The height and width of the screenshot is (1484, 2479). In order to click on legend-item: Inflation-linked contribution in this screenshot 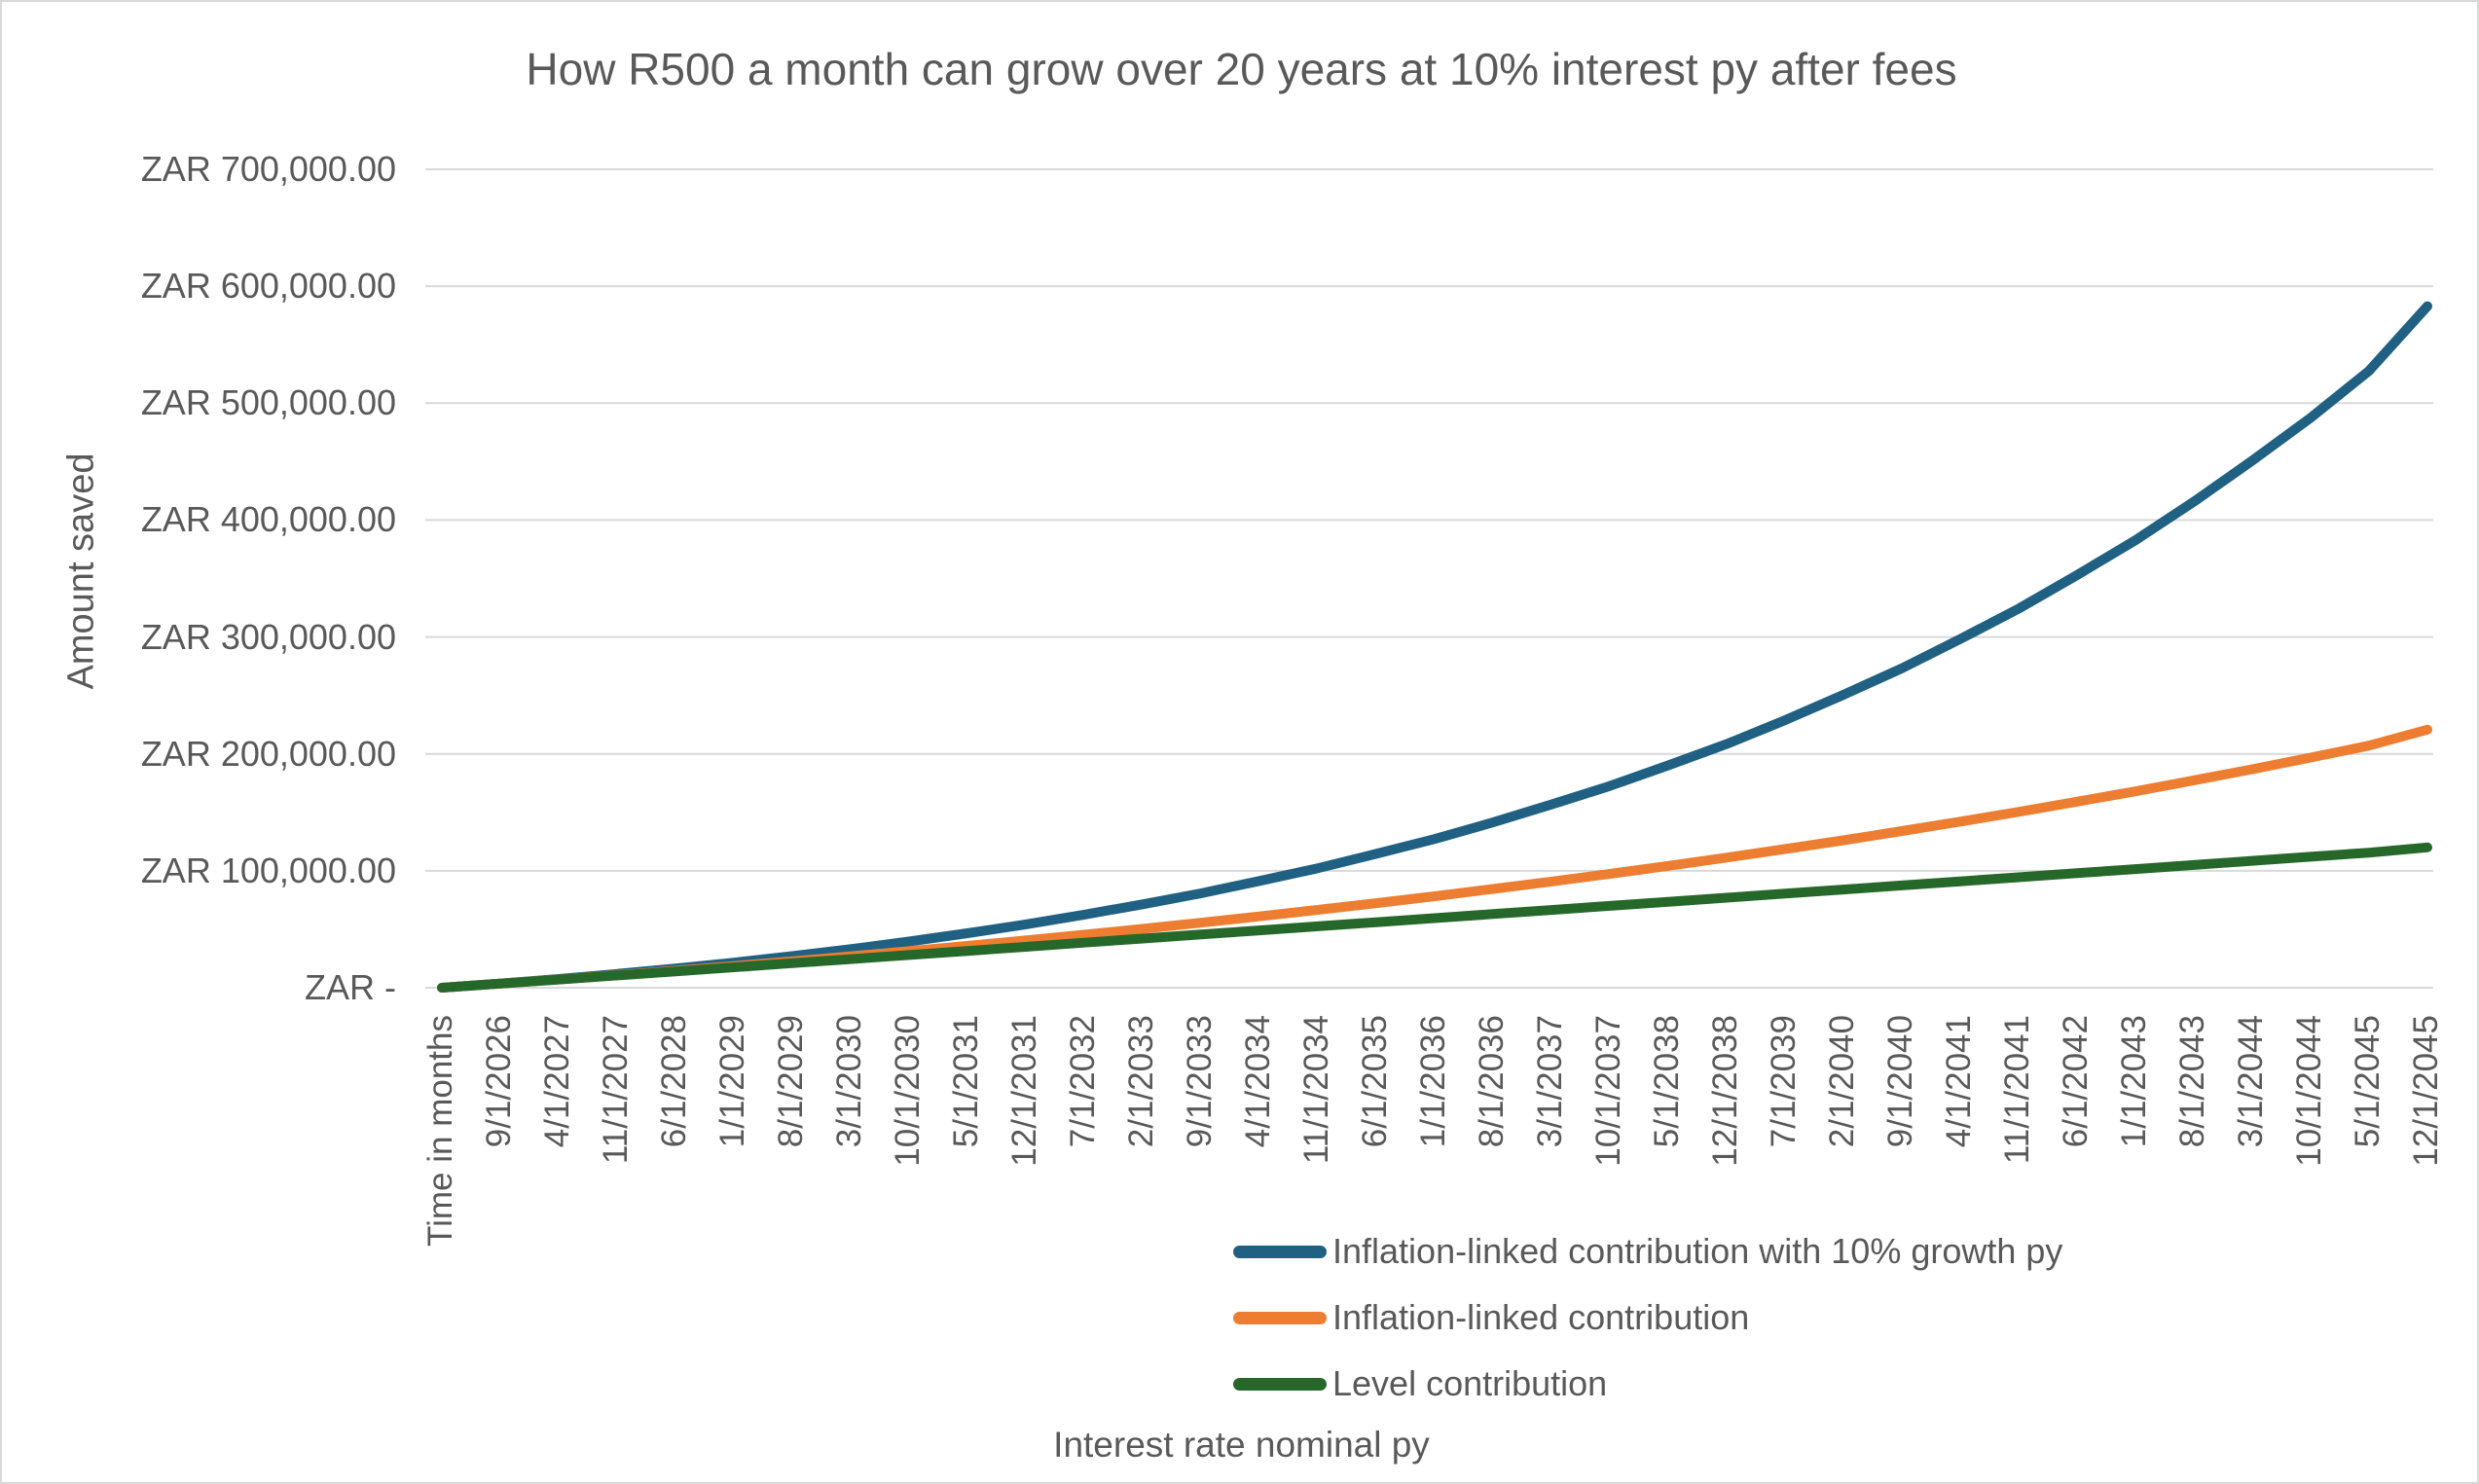, I will do `click(1491, 1318)`.